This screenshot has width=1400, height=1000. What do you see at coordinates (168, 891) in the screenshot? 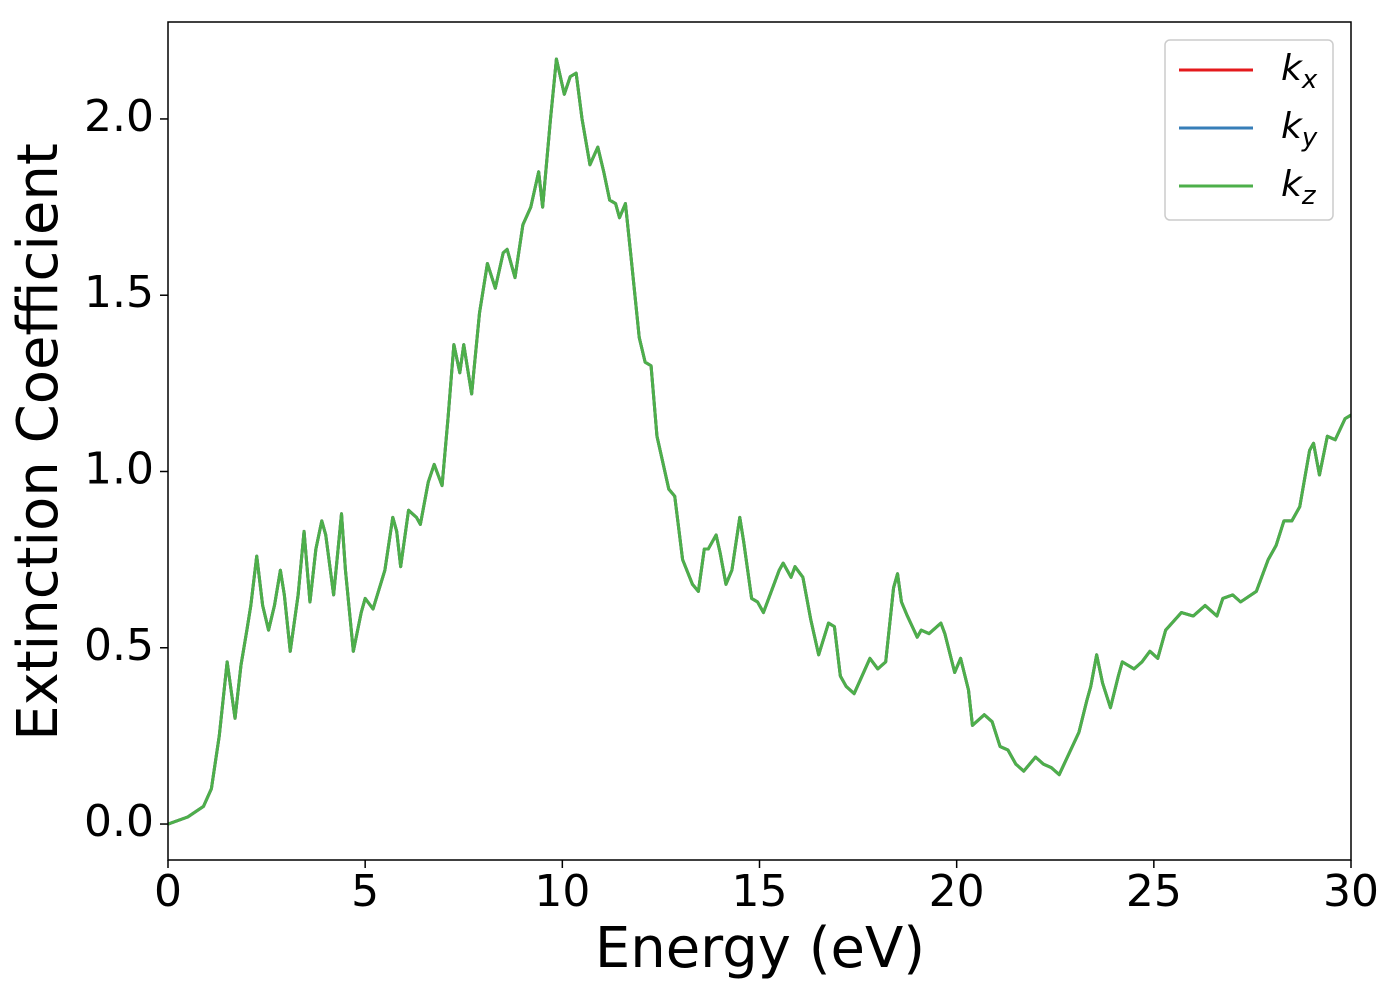
I see `x-tick-label: 0` at bounding box center [168, 891].